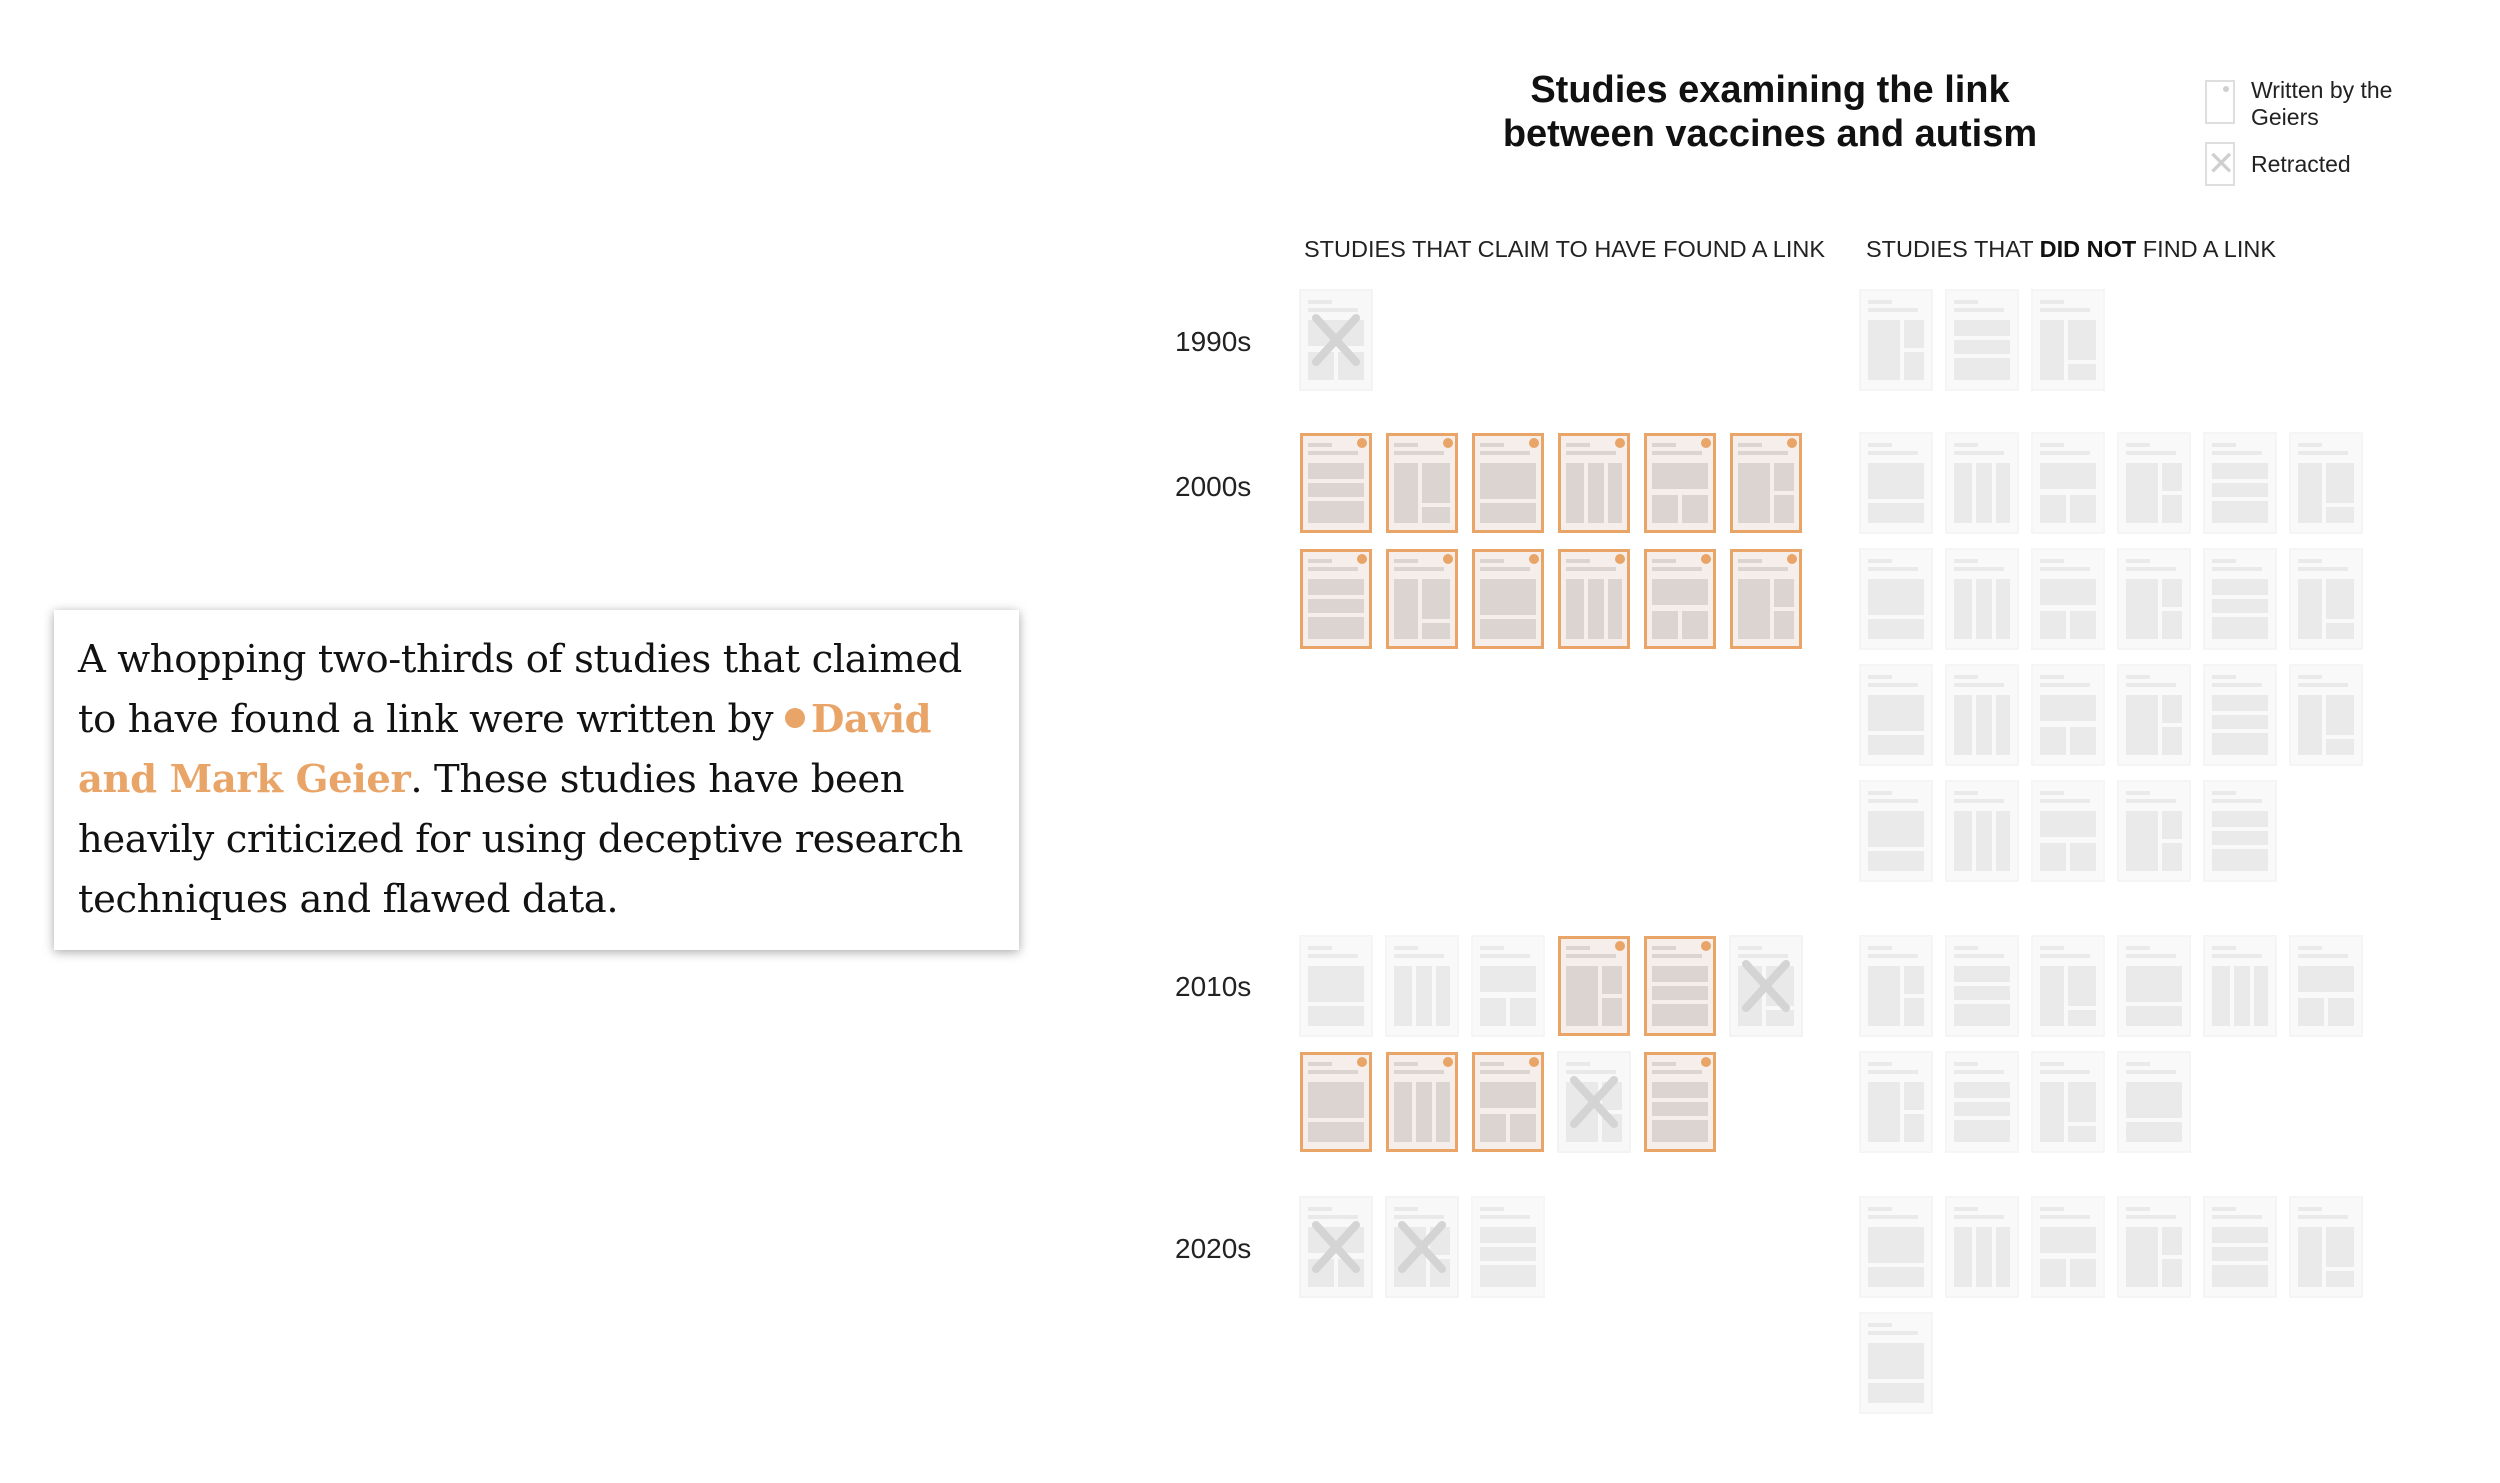 This screenshot has width=2500, height=1483. Describe the element at coordinates (1953, 249) in the screenshot. I see `no-link-header-prefix: STUDIES THAT` at that location.